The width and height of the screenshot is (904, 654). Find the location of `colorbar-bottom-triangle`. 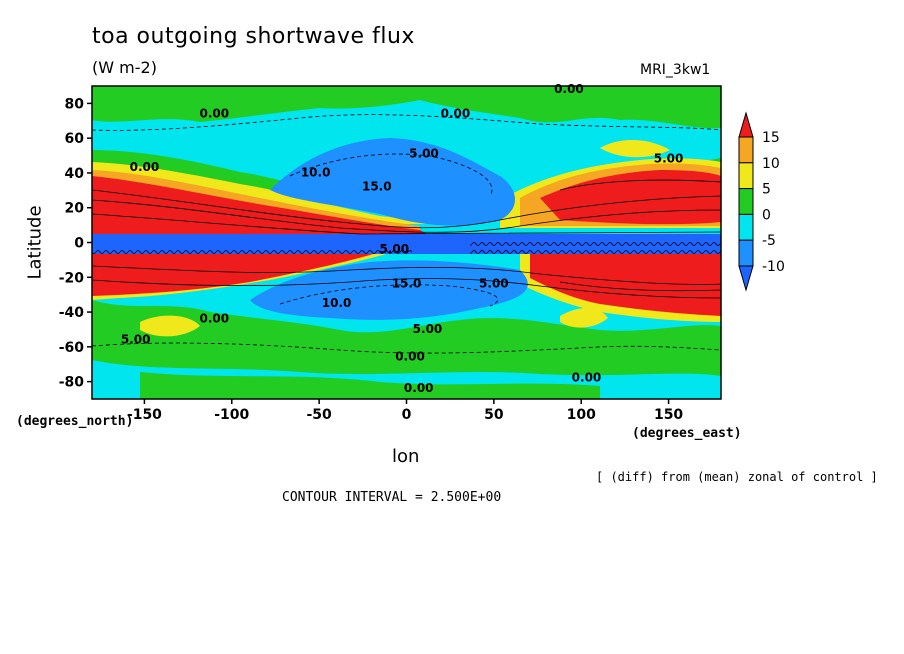

colorbar-bottom-triangle is located at coordinates (746, 278).